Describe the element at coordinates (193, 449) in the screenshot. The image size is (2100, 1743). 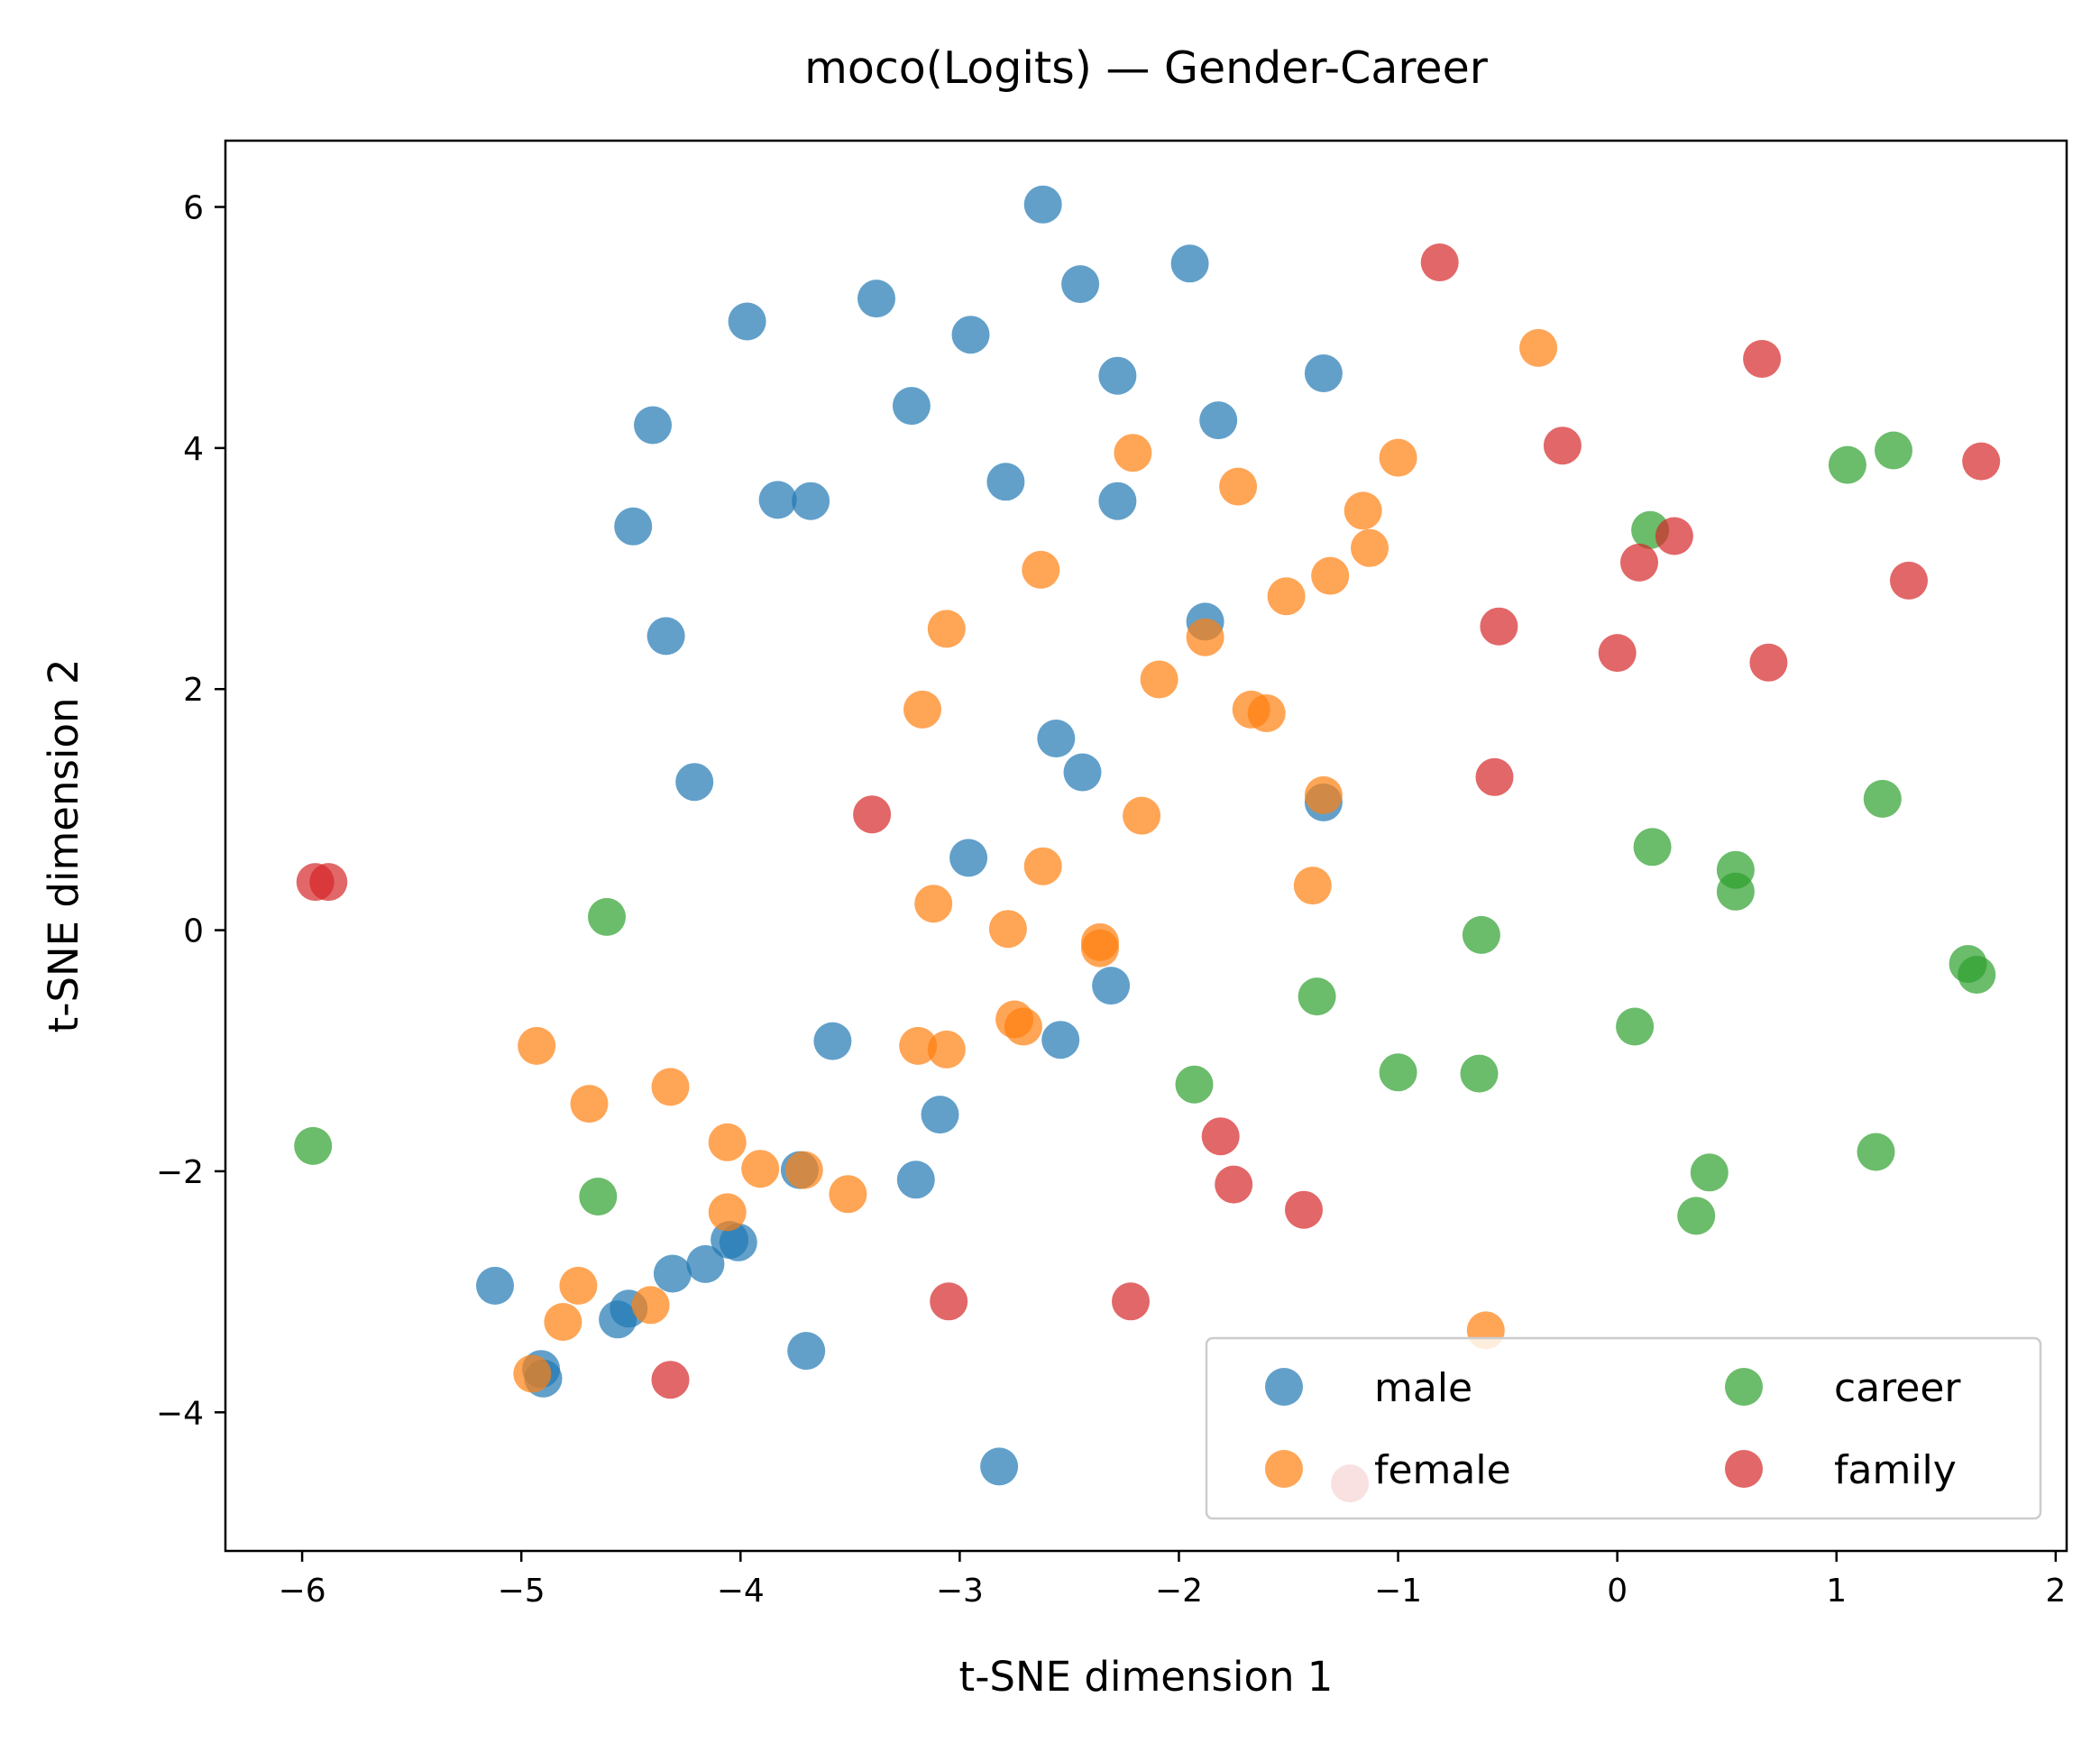
I see `y-tick-label: 4` at that location.